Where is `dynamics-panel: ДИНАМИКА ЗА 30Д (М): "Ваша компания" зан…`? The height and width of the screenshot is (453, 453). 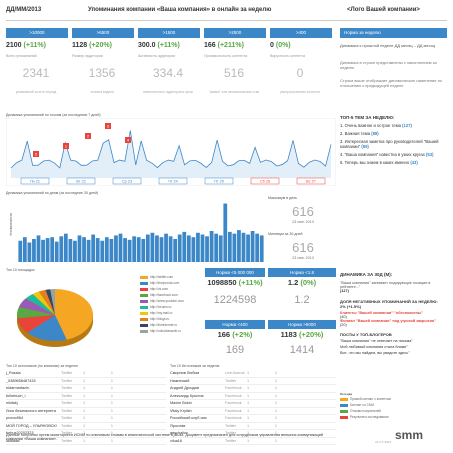 dynamics-panel: ДИНАМИКА ЗА 30Д (М): "Ваша компания" зан… is located at coordinates (393, 313).